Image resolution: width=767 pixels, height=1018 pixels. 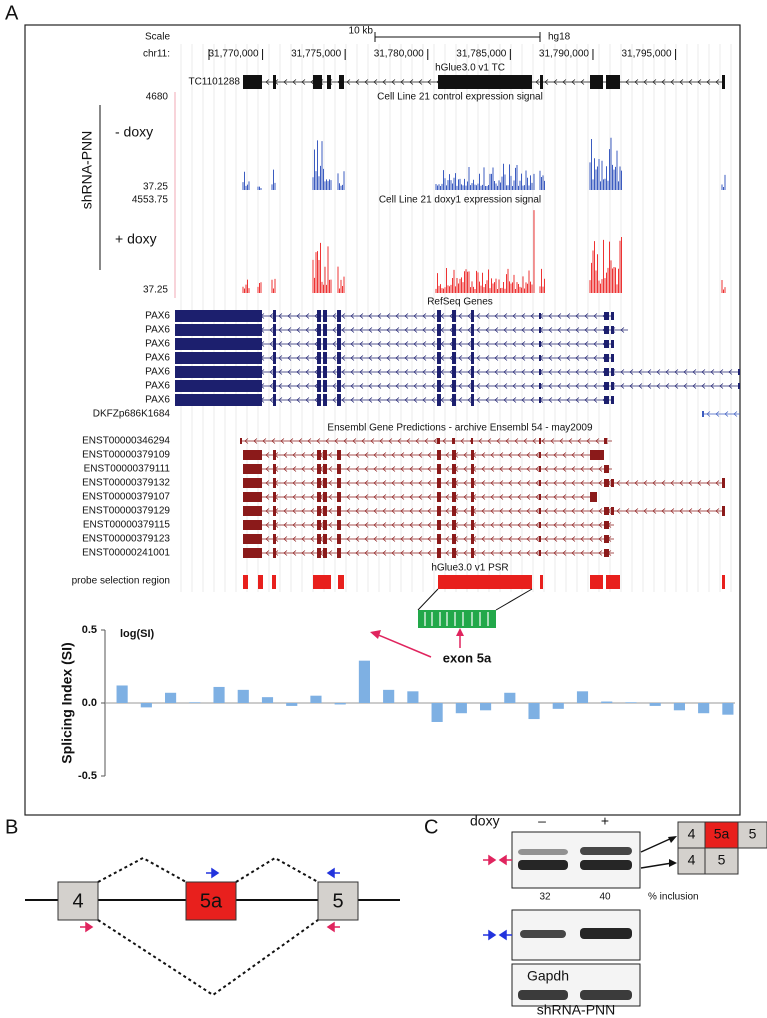 What do you see at coordinates (211, 901) in the screenshot?
I see `exon-label: 5a` at bounding box center [211, 901].